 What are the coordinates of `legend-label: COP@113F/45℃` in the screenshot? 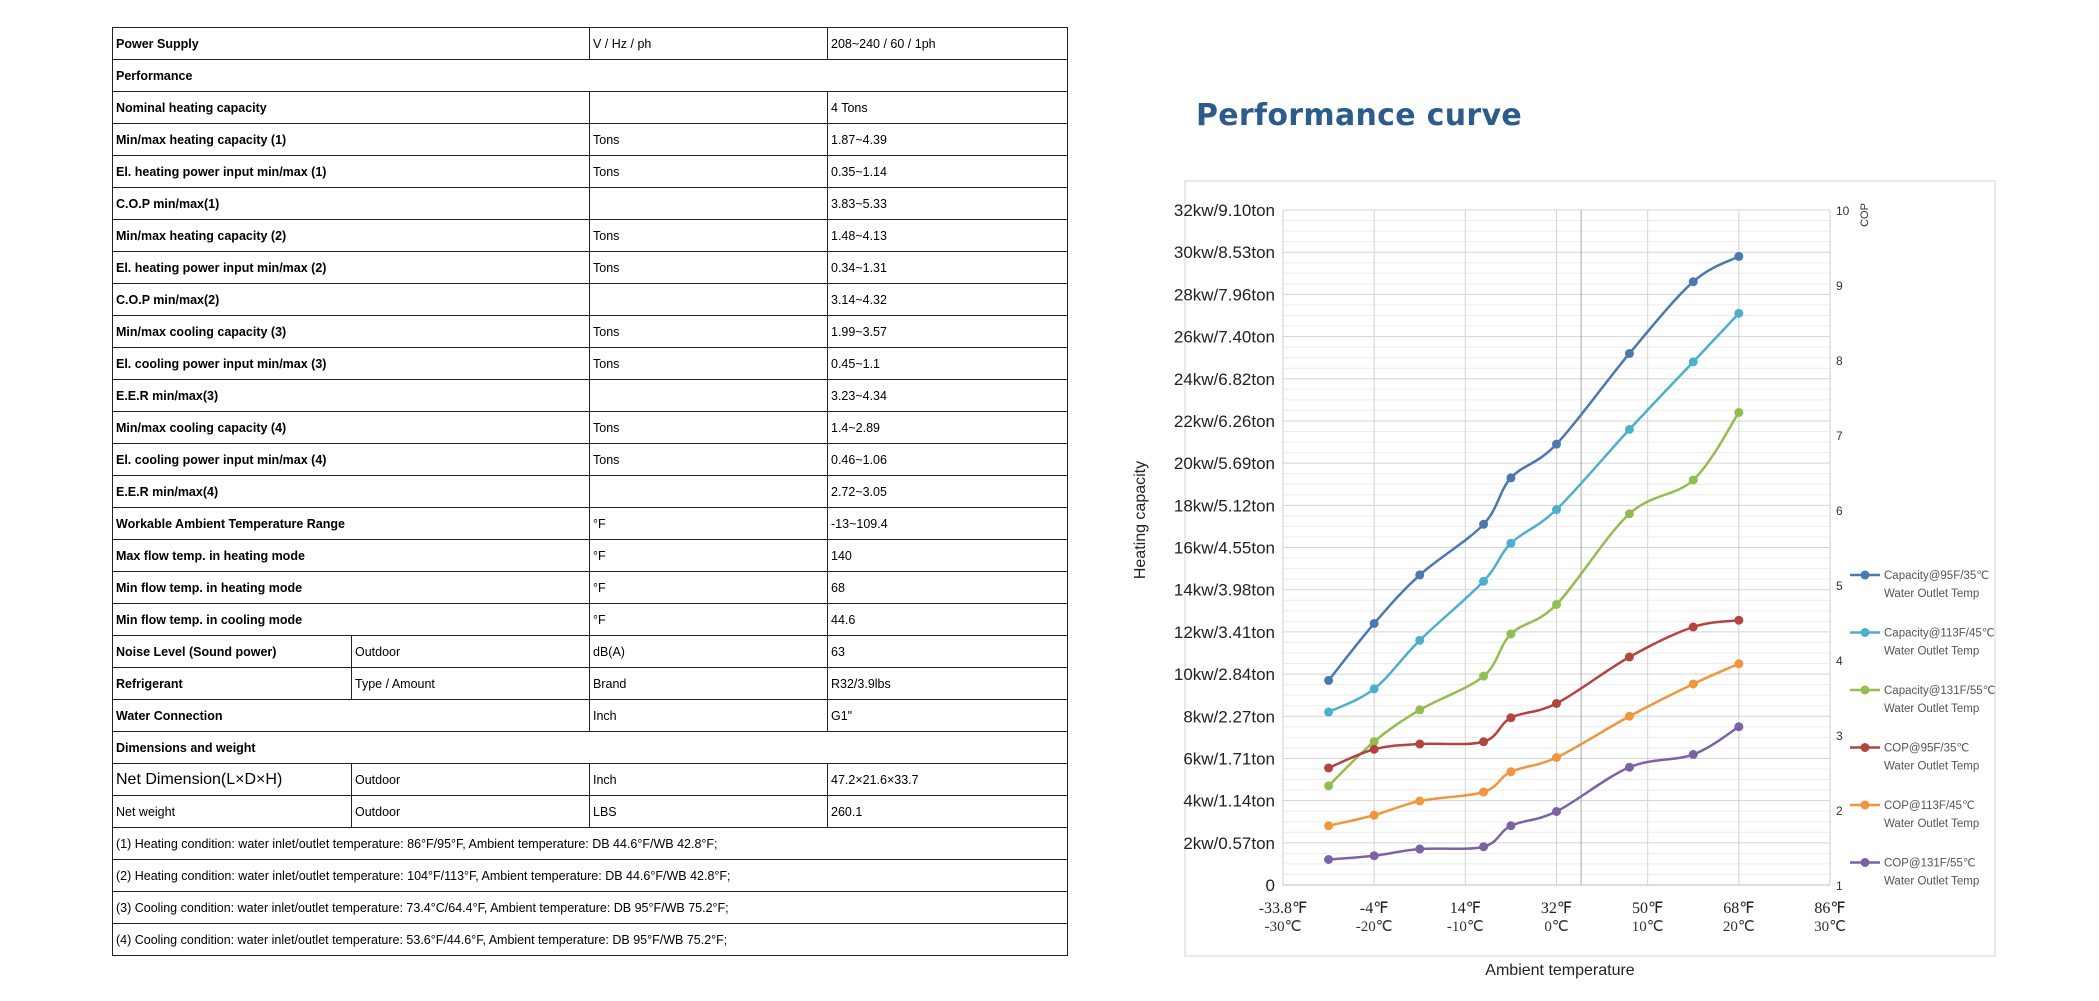 It's located at (1929, 806).